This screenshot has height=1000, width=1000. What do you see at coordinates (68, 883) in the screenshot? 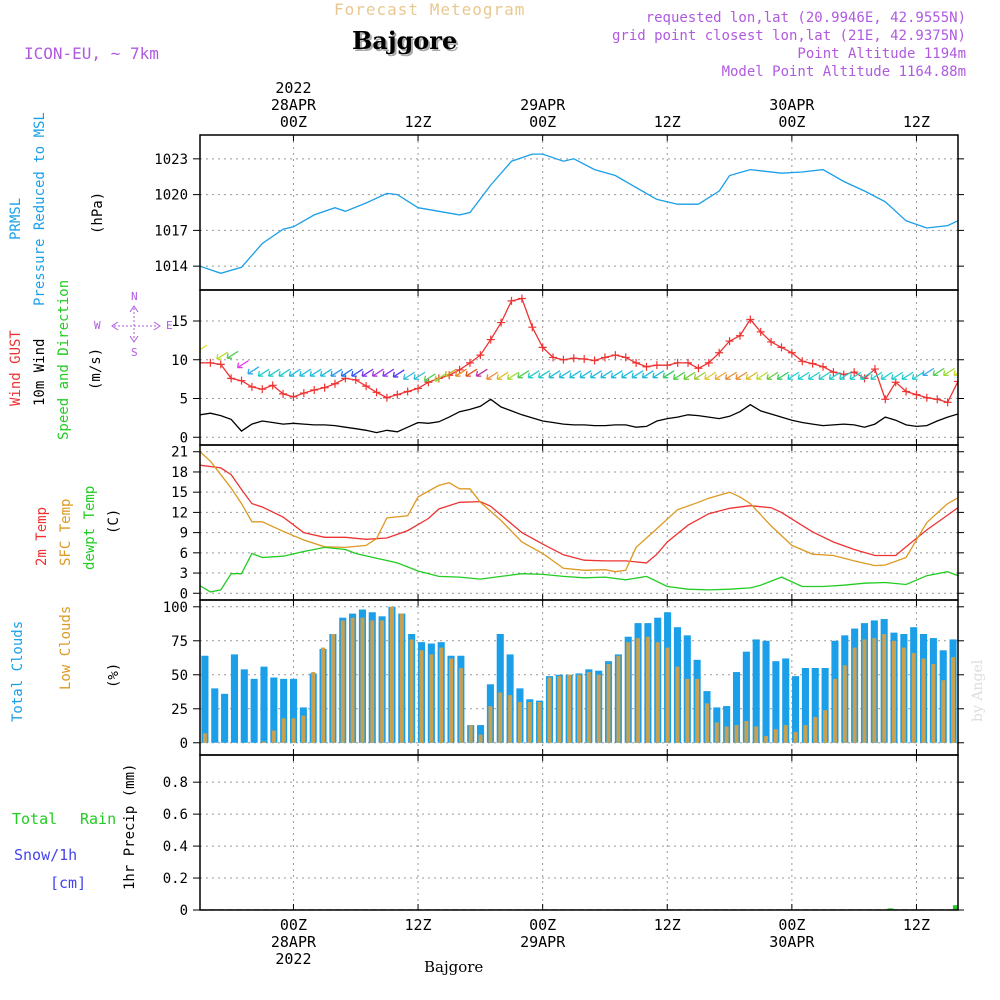
I see `snow-unit: [cm]` at bounding box center [68, 883].